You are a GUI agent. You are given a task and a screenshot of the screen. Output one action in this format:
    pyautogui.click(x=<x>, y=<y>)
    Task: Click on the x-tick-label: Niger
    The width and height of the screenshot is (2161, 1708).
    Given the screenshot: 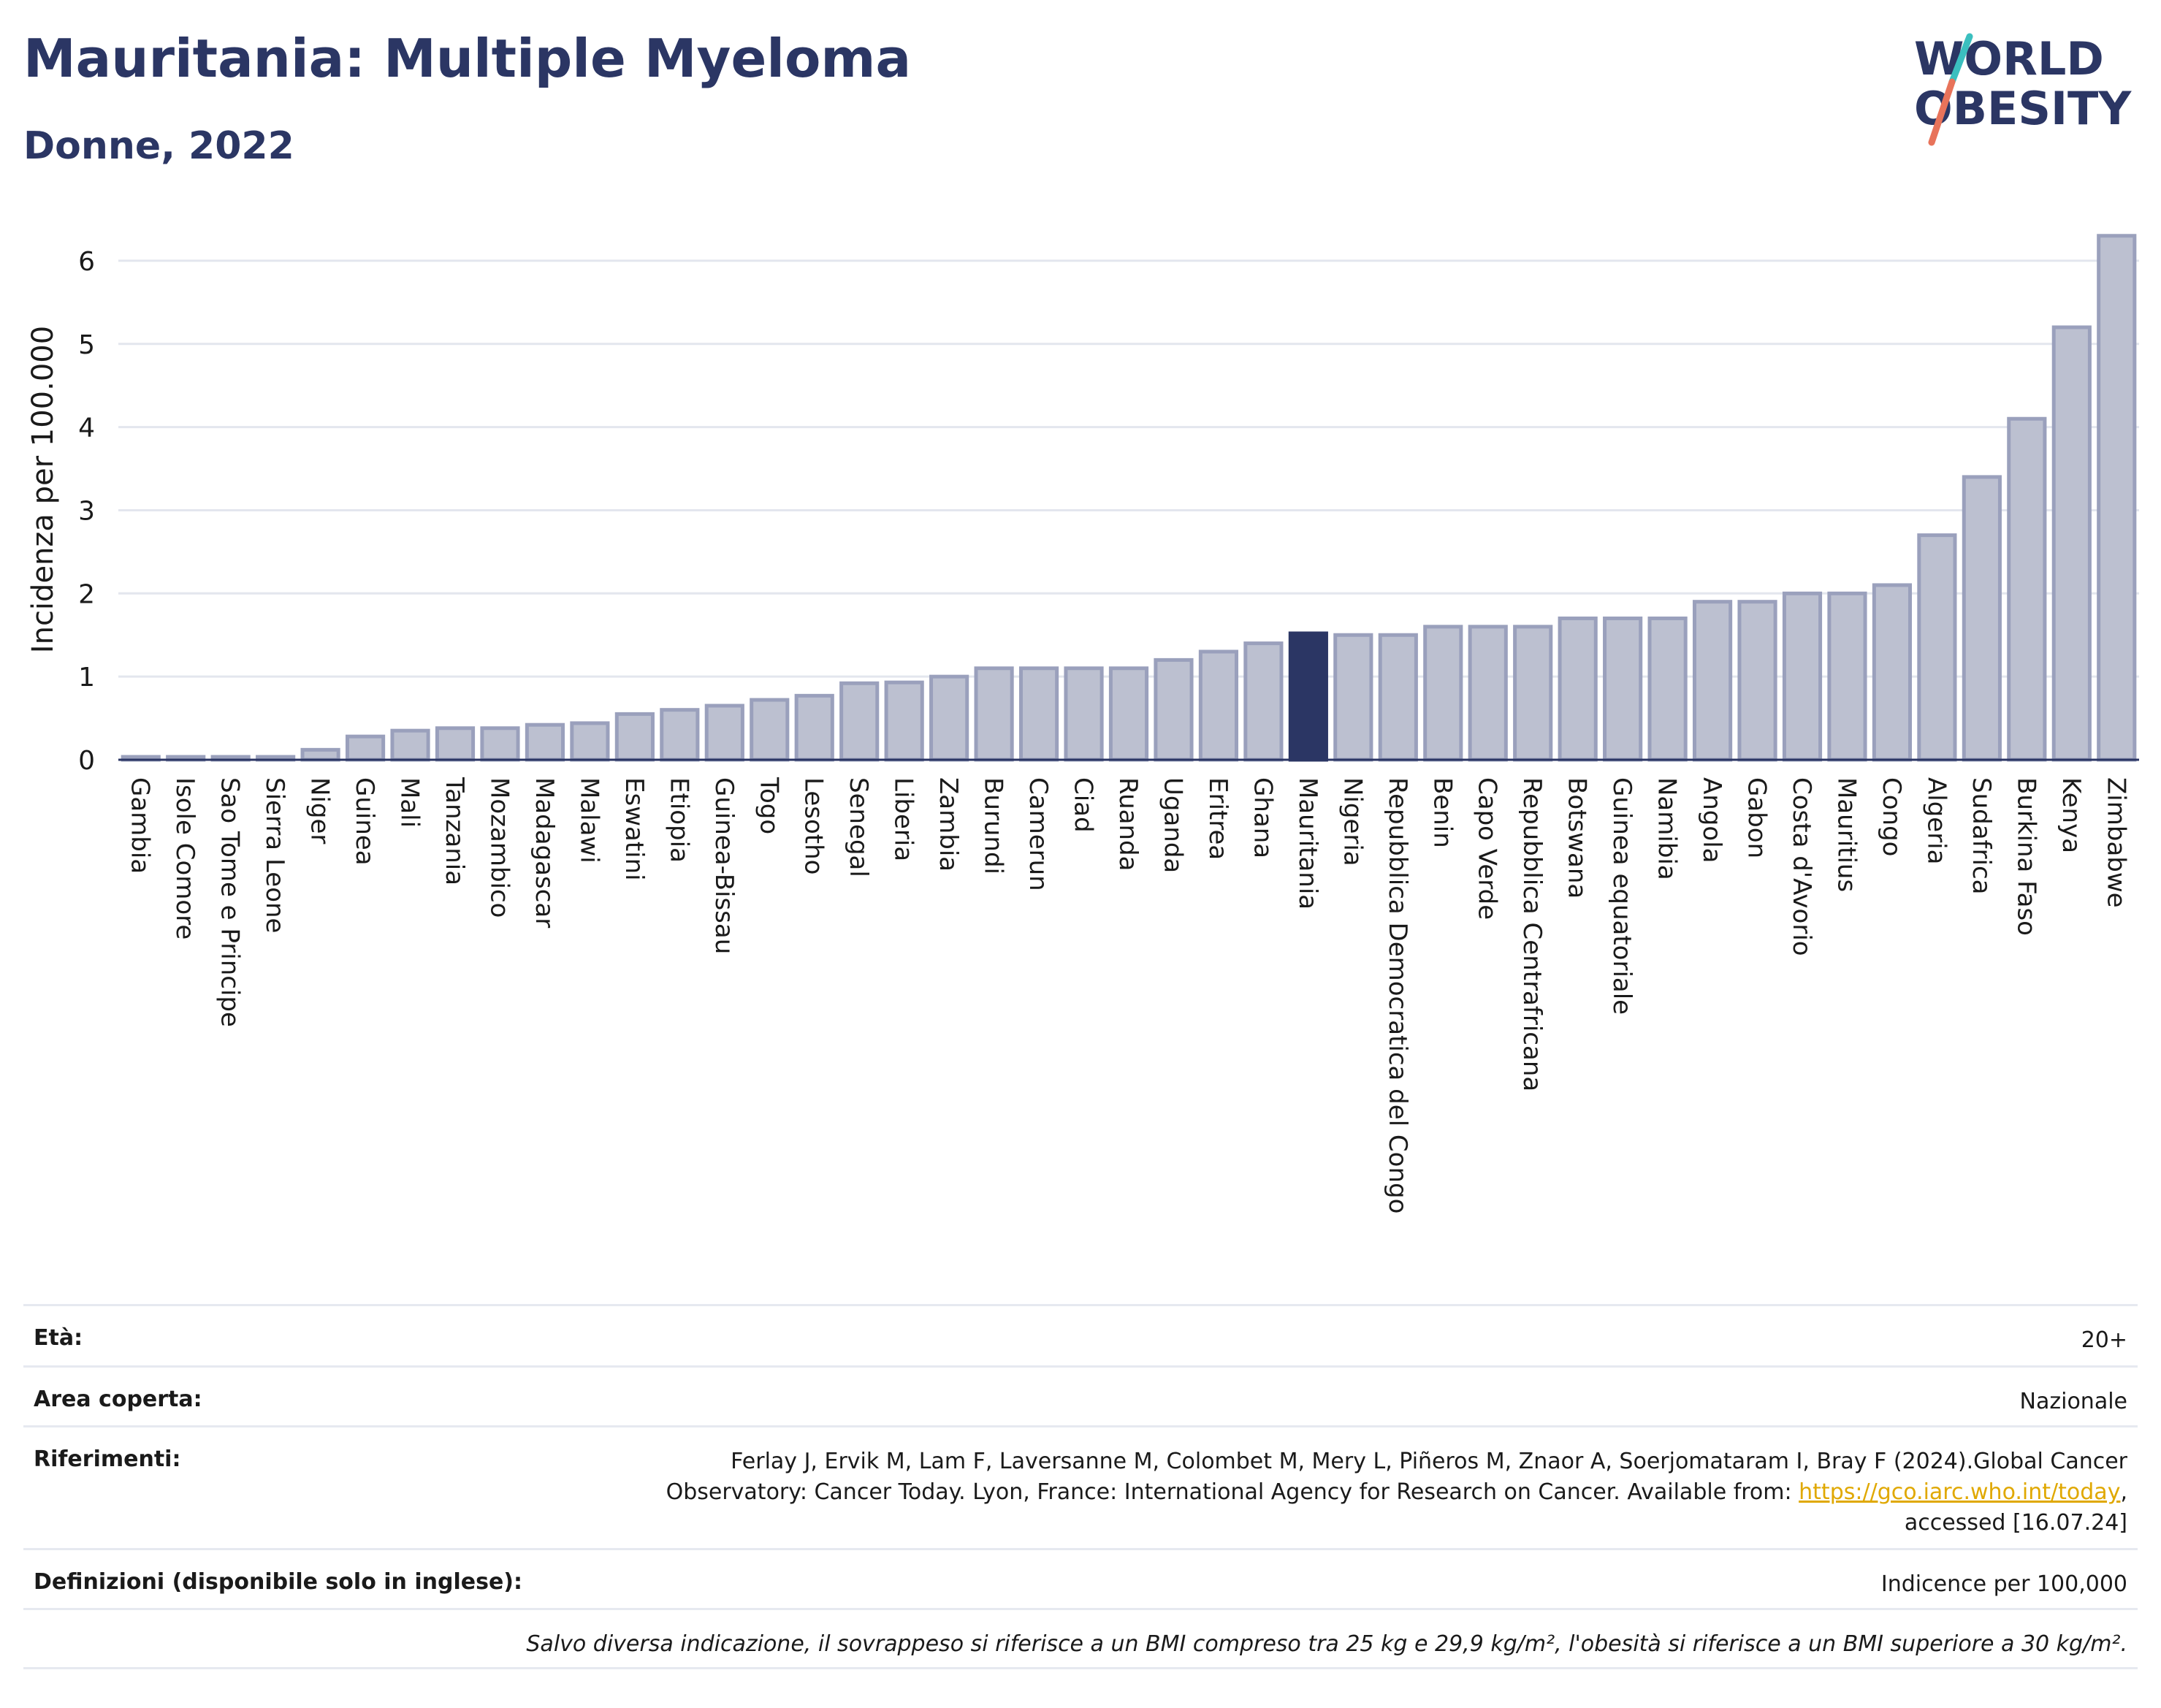 What is the action you would take?
    pyautogui.click(x=320, y=810)
    